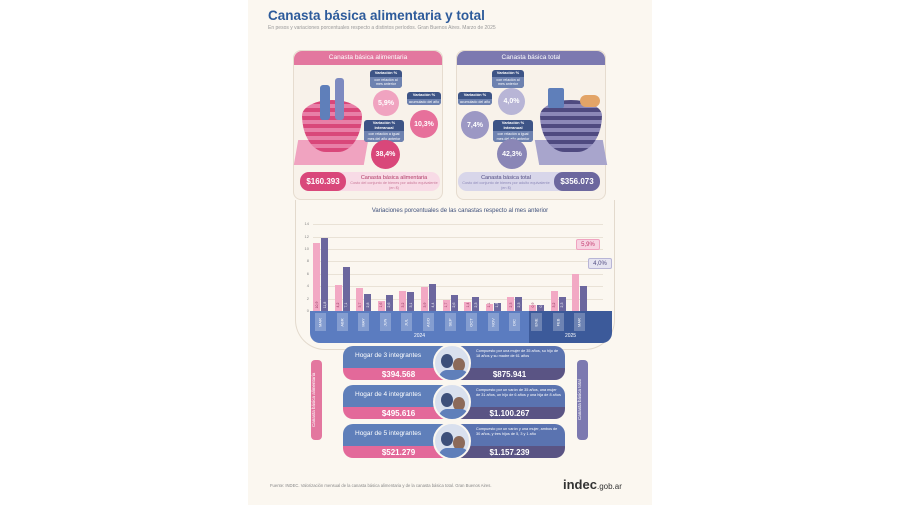  I want to click on cba-card-title: Canasta básica alimentaria, so click(368, 58).